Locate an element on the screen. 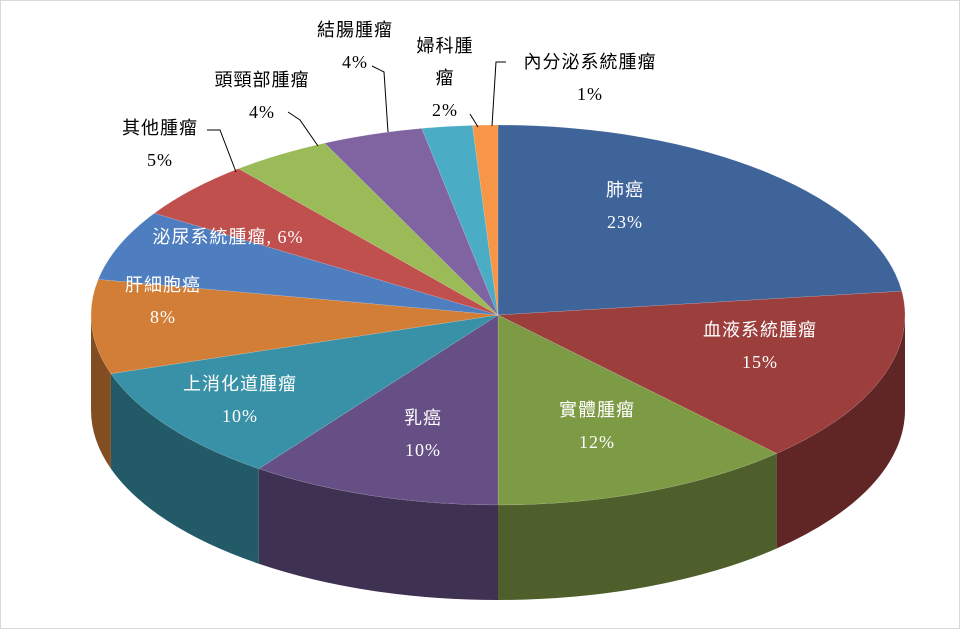 The image size is (960, 629). data-label: 頭頸部腫瘤 4% is located at coordinates (262, 96).